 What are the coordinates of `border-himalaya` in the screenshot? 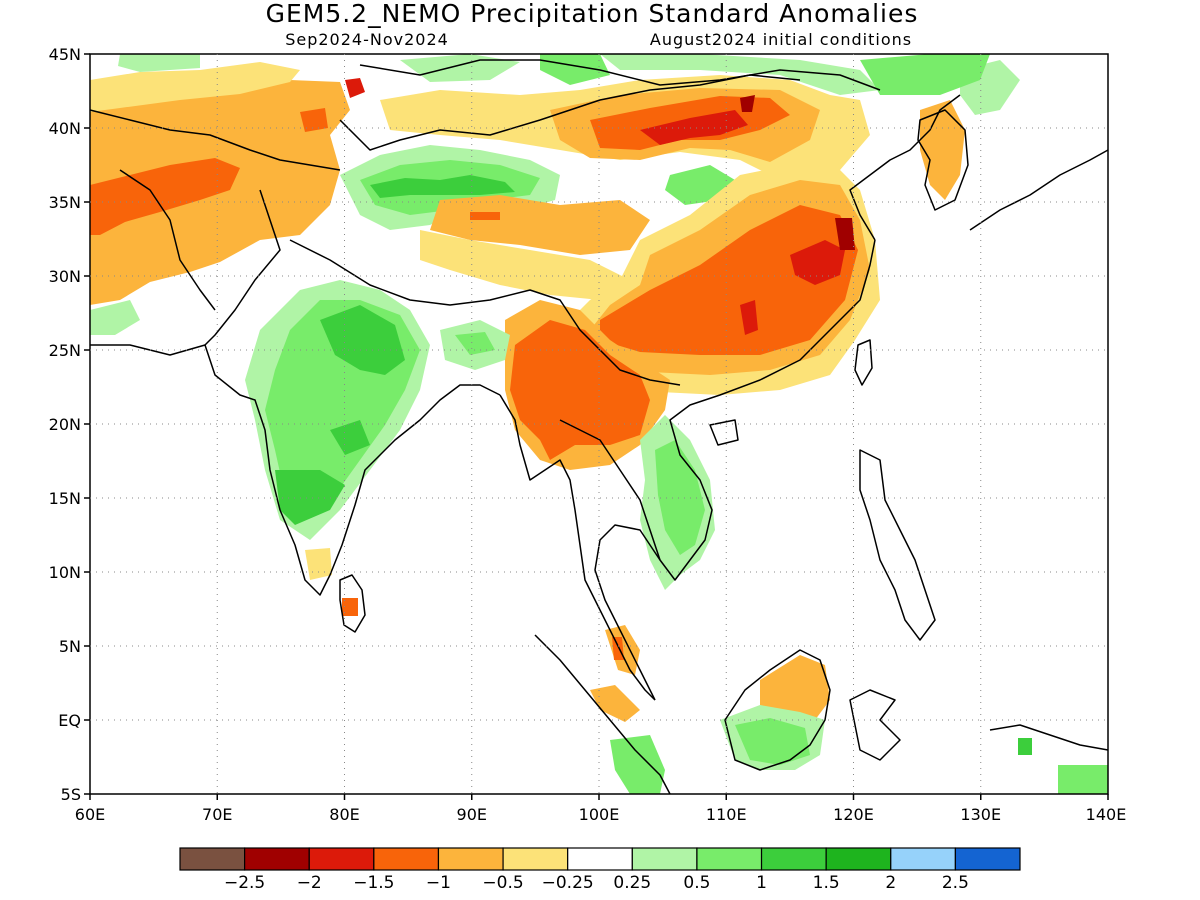 It's located at (485, 312).